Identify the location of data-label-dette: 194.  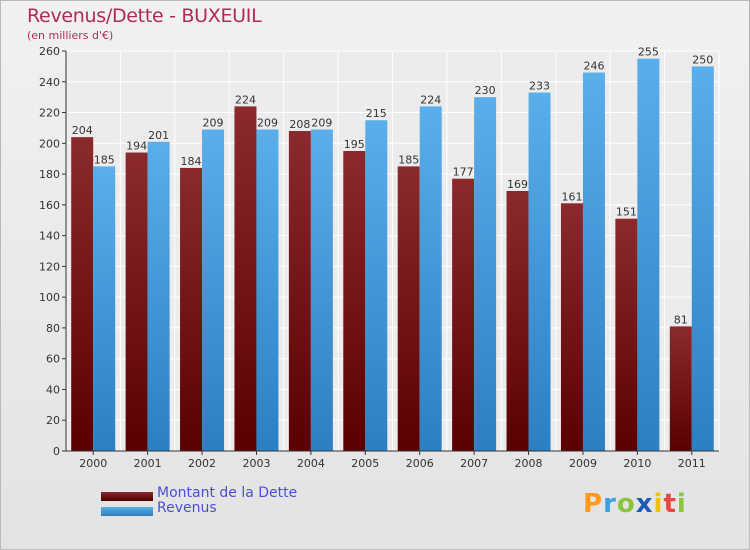
(136, 146).